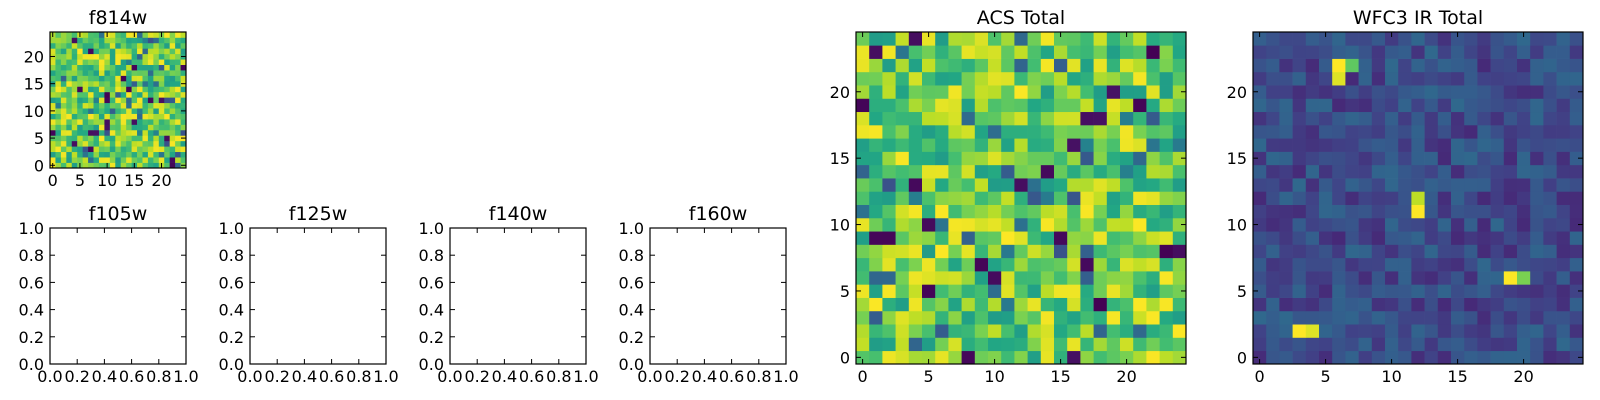  Describe the element at coordinates (1021, 18) in the screenshot. I see `acs-total-title: ACS Total` at that location.